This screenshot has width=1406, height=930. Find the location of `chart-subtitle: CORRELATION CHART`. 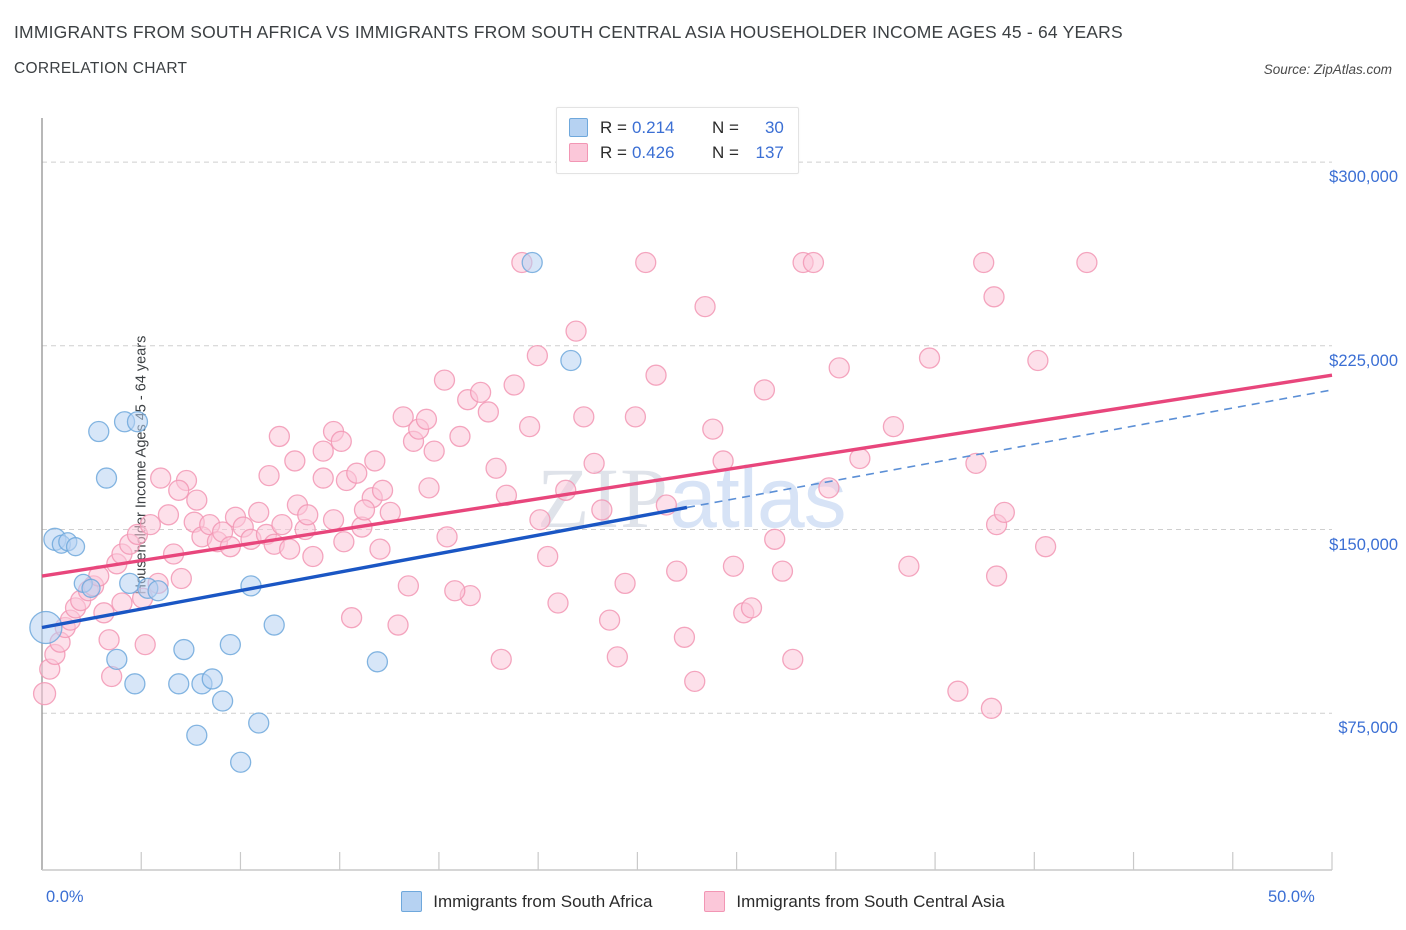

chart-subtitle: CORRELATION CHART is located at coordinates (101, 68).